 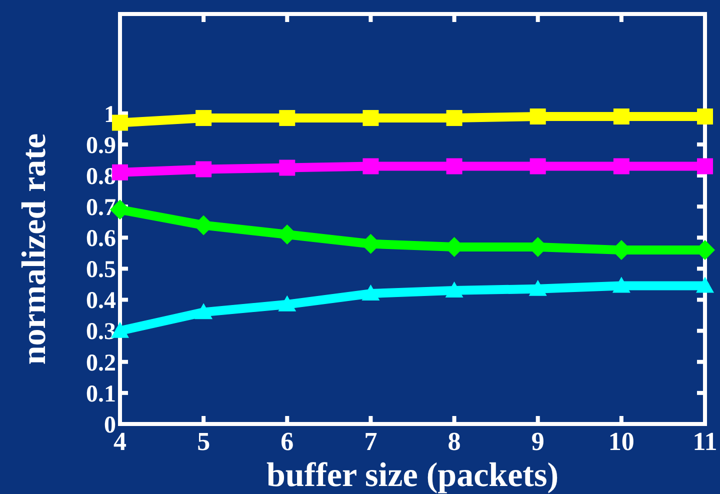 I want to click on x-tick-label: 5, so click(x=203, y=441).